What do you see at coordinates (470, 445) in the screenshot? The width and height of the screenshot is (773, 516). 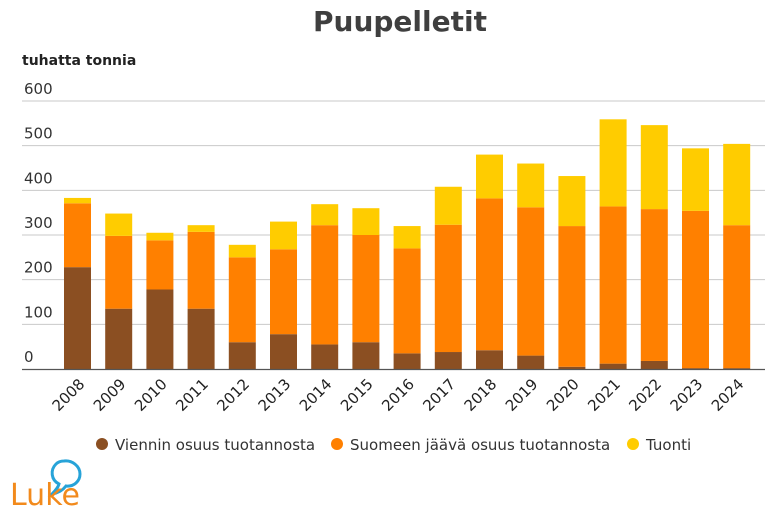 I see `legend-item: Suomeen jäävä osuus tuotannosta` at bounding box center [470, 445].